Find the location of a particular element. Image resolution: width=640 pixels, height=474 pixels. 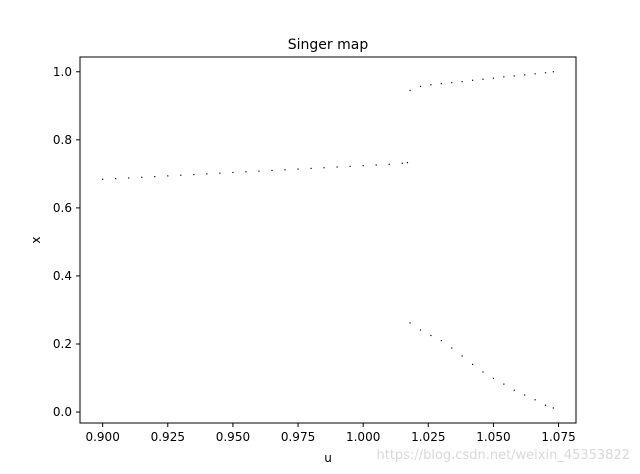

x-tick-label: 1.050 is located at coordinates (493, 437).